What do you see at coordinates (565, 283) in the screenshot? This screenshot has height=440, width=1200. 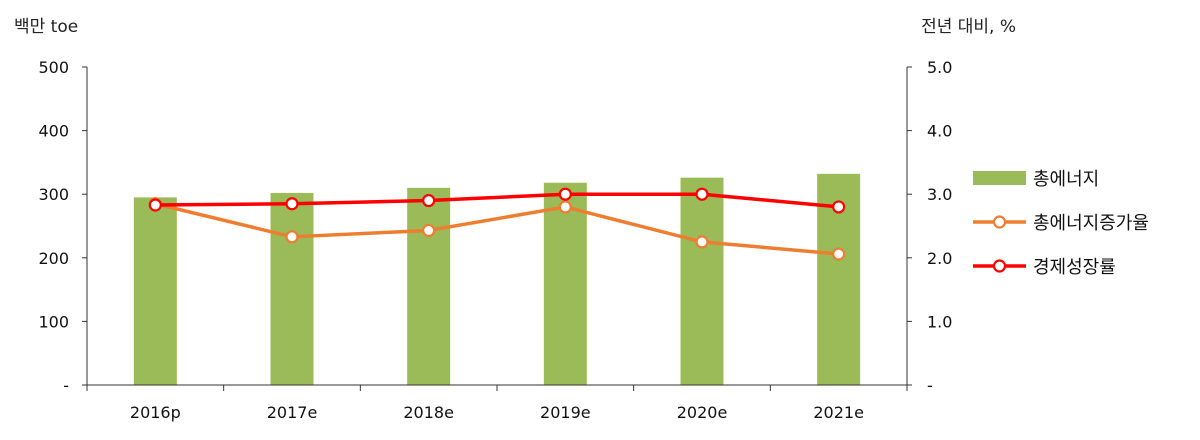 I see `bar-2019e` at bounding box center [565, 283].